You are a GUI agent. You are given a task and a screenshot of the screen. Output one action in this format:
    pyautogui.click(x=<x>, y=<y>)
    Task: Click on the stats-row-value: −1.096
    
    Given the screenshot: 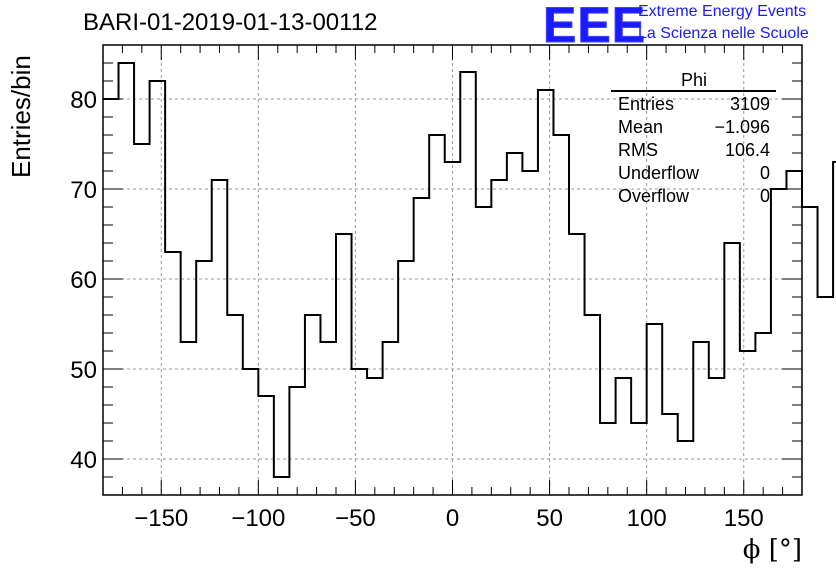 What is the action you would take?
    pyautogui.click(x=742, y=127)
    